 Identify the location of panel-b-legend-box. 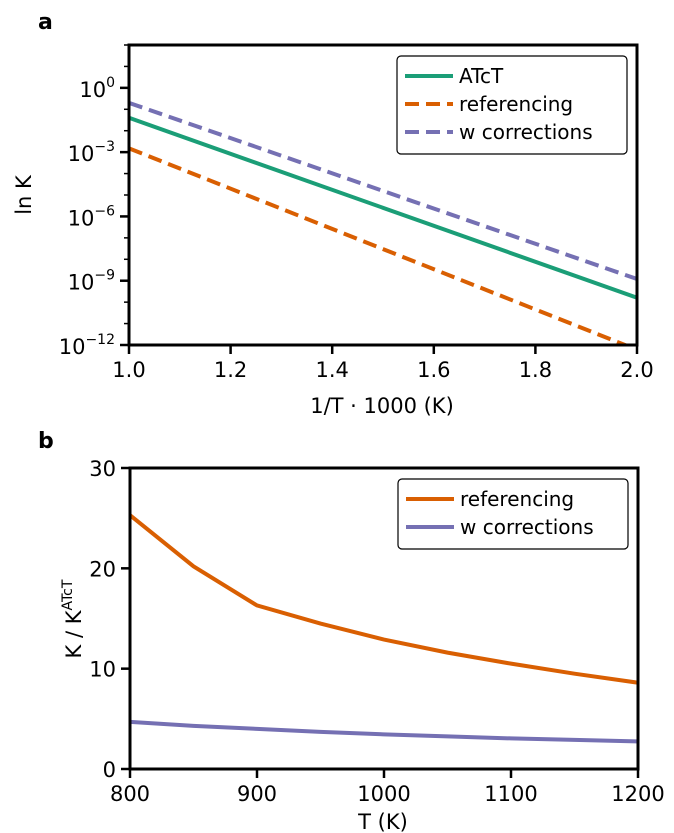
(513, 514).